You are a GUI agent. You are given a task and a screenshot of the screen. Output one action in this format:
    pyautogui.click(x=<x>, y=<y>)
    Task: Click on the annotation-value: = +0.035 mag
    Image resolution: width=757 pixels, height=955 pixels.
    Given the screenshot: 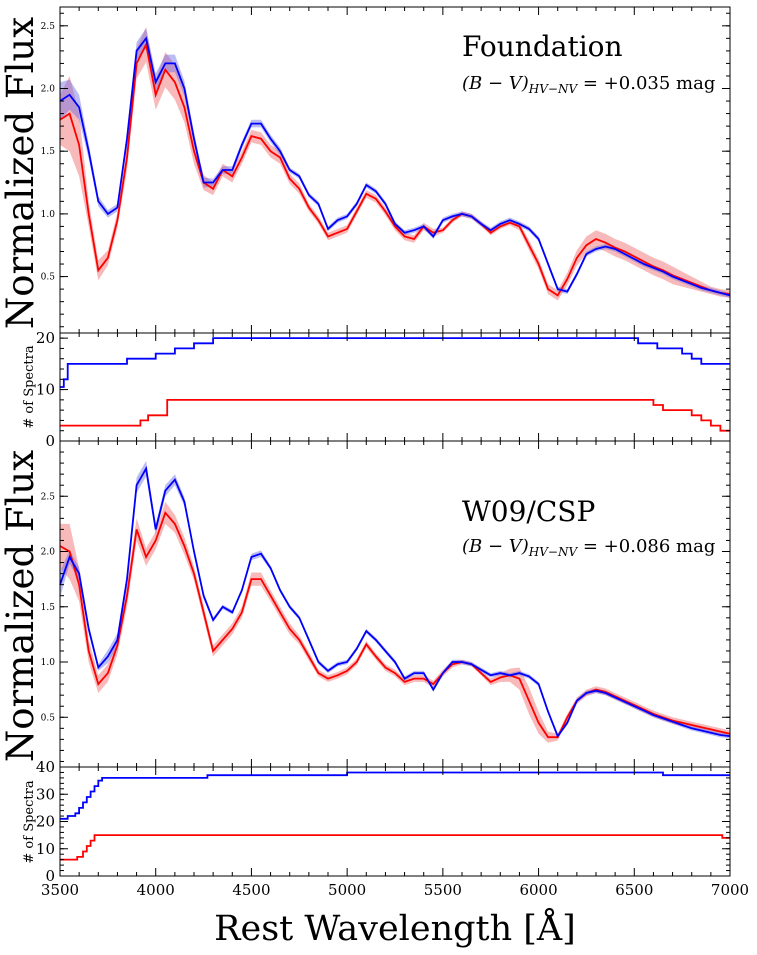 What is the action you would take?
    pyautogui.click(x=646, y=83)
    